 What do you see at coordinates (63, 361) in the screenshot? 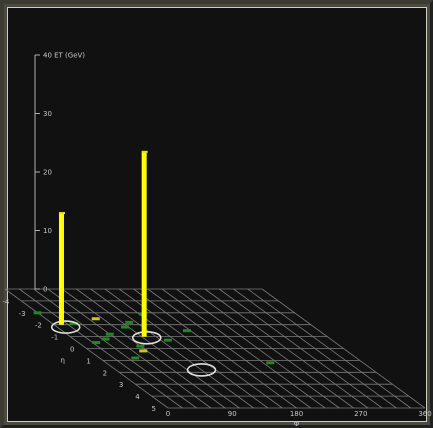
I see `eta-axis-title: η` at bounding box center [63, 361].